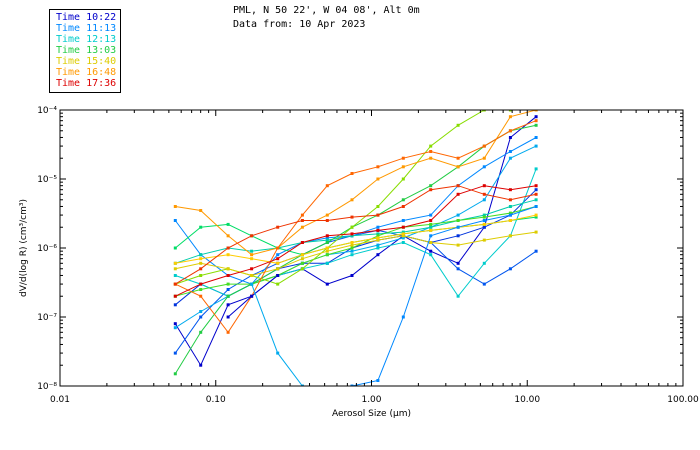 This screenshot has width=700, height=450. Describe the element at coordinates (86, 72) in the screenshot. I see `legend-item: Time 16:48` at that location.